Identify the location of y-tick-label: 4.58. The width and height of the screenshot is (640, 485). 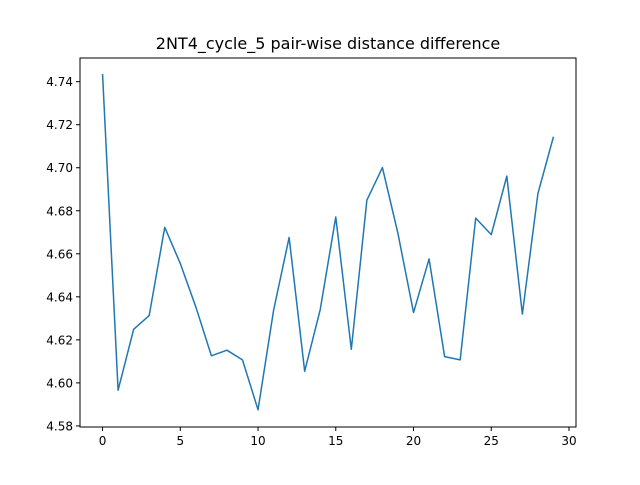
(59, 426).